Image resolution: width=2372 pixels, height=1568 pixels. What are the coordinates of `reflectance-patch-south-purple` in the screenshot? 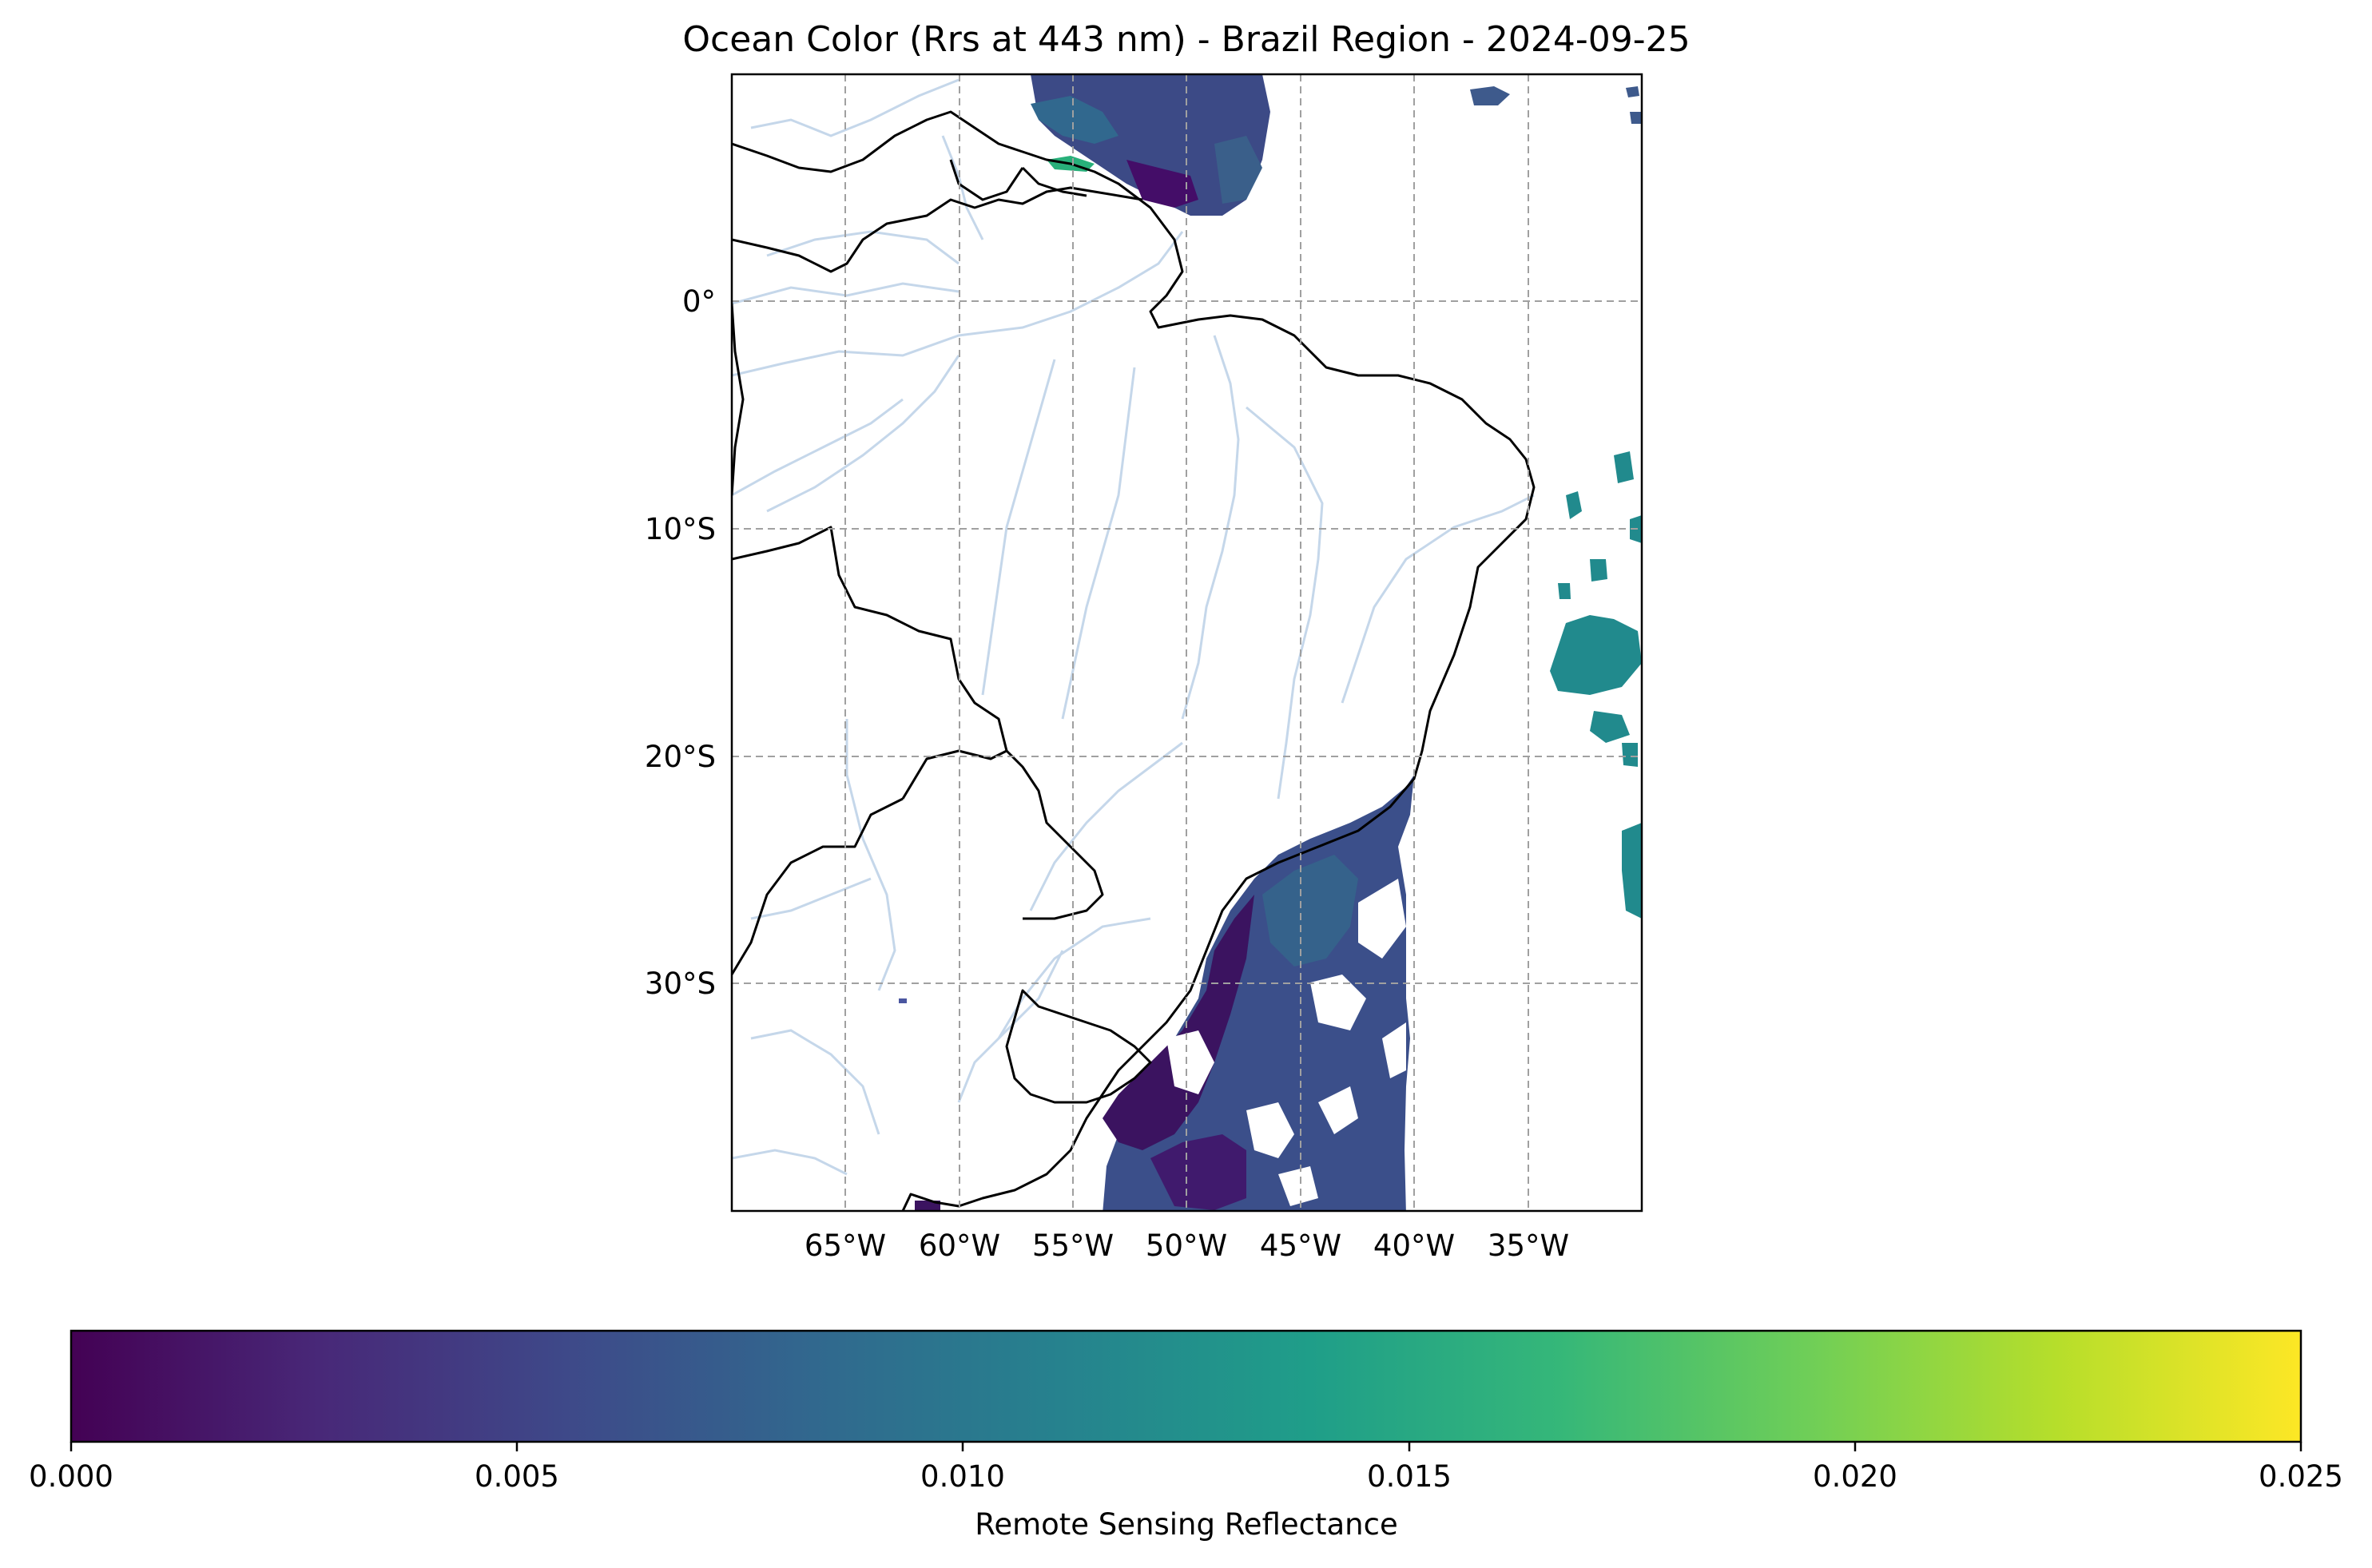 It's located at (1198, 1172).